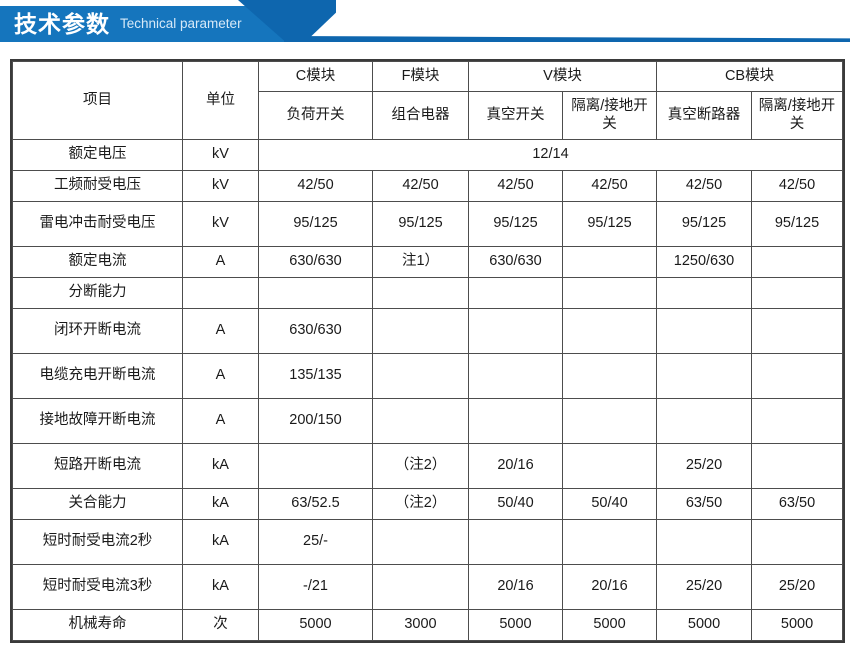  What do you see at coordinates (97, 262) in the screenshot?
I see `cell-item: 额定电流` at bounding box center [97, 262].